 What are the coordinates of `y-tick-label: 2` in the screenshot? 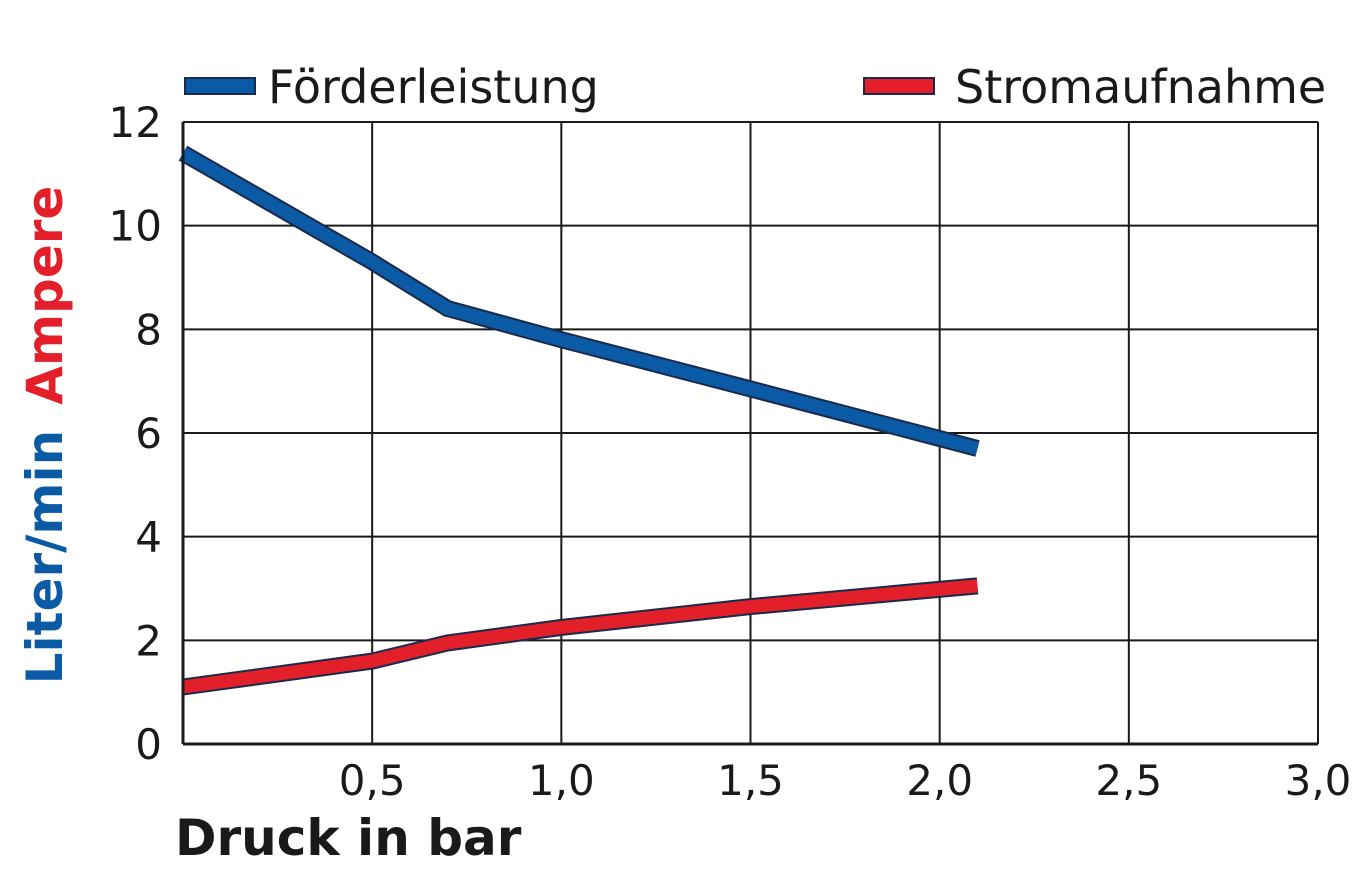 It's located at (148, 640).